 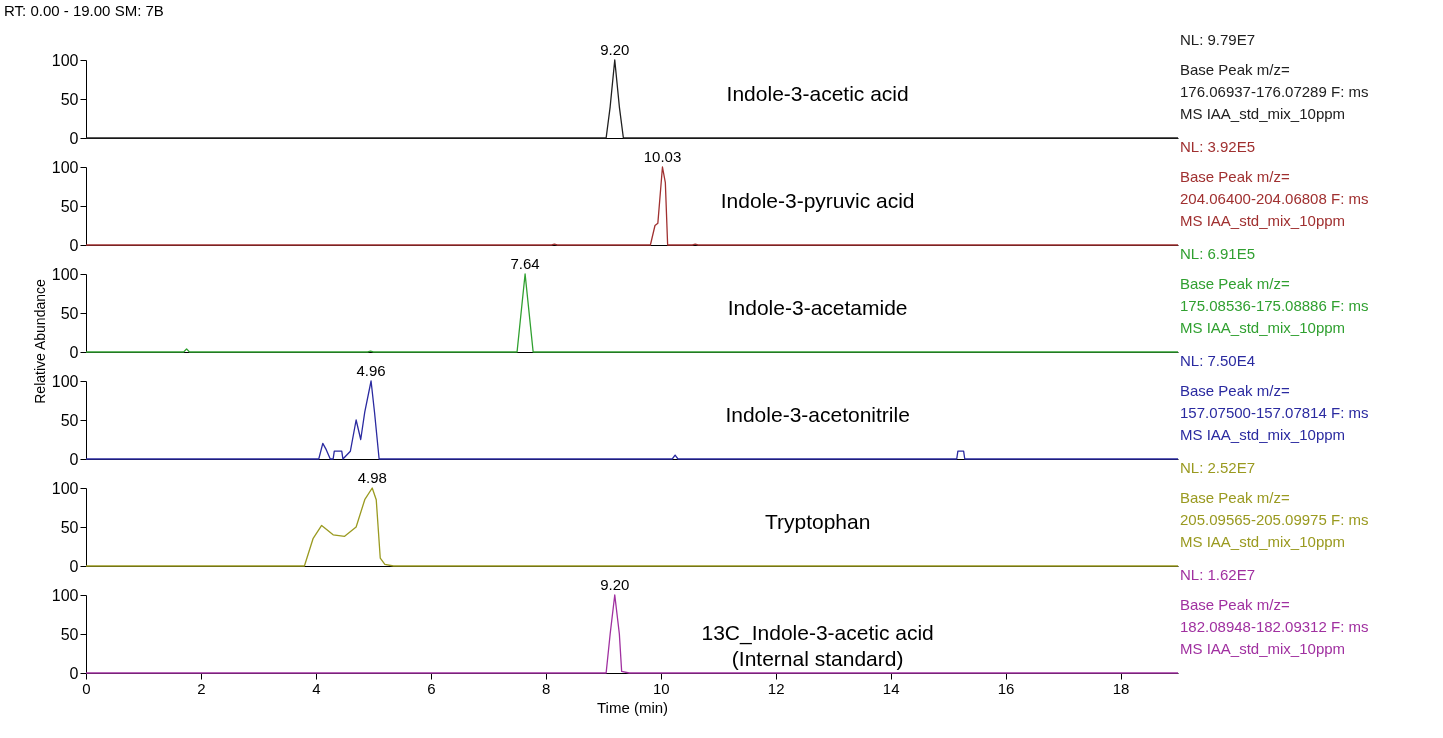 What do you see at coordinates (86, 688) in the screenshot?
I see `x-tick-label: 0` at bounding box center [86, 688].